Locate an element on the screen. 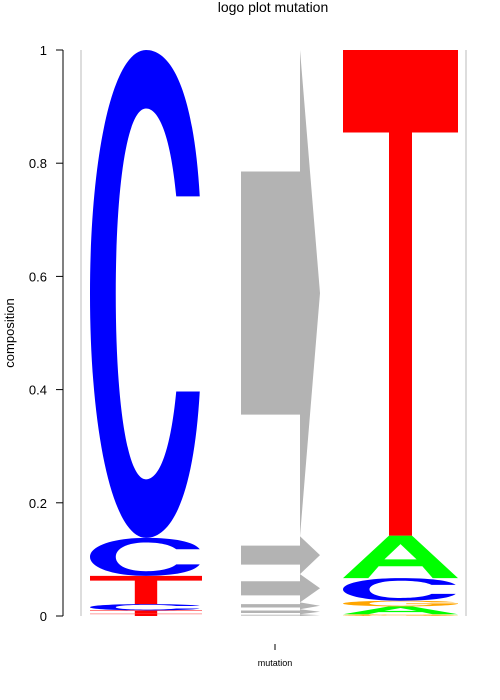 The height and width of the screenshot is (700, 500). mutation-arrows is located at coordinates (280, 333).